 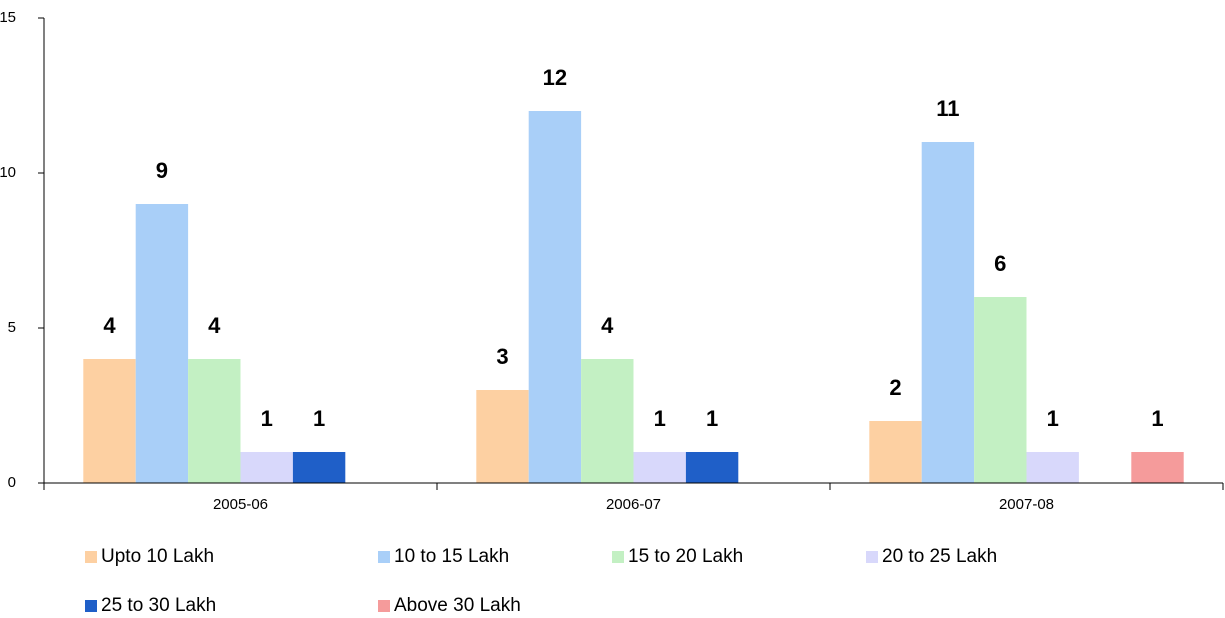 I want to click on legend-label: 20 to 25 Lakh, so click(x=939, y=556).